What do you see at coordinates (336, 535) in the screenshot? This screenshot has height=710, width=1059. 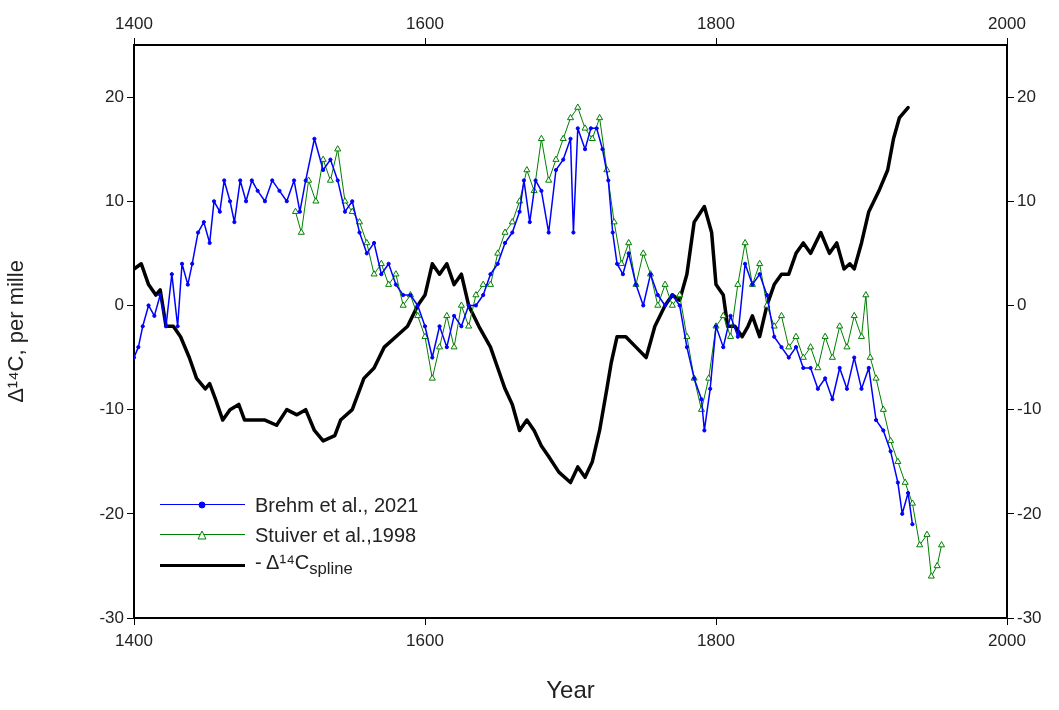 I see `legend-label: Stuiver et al.,1998` at bounding box center [336, 535].